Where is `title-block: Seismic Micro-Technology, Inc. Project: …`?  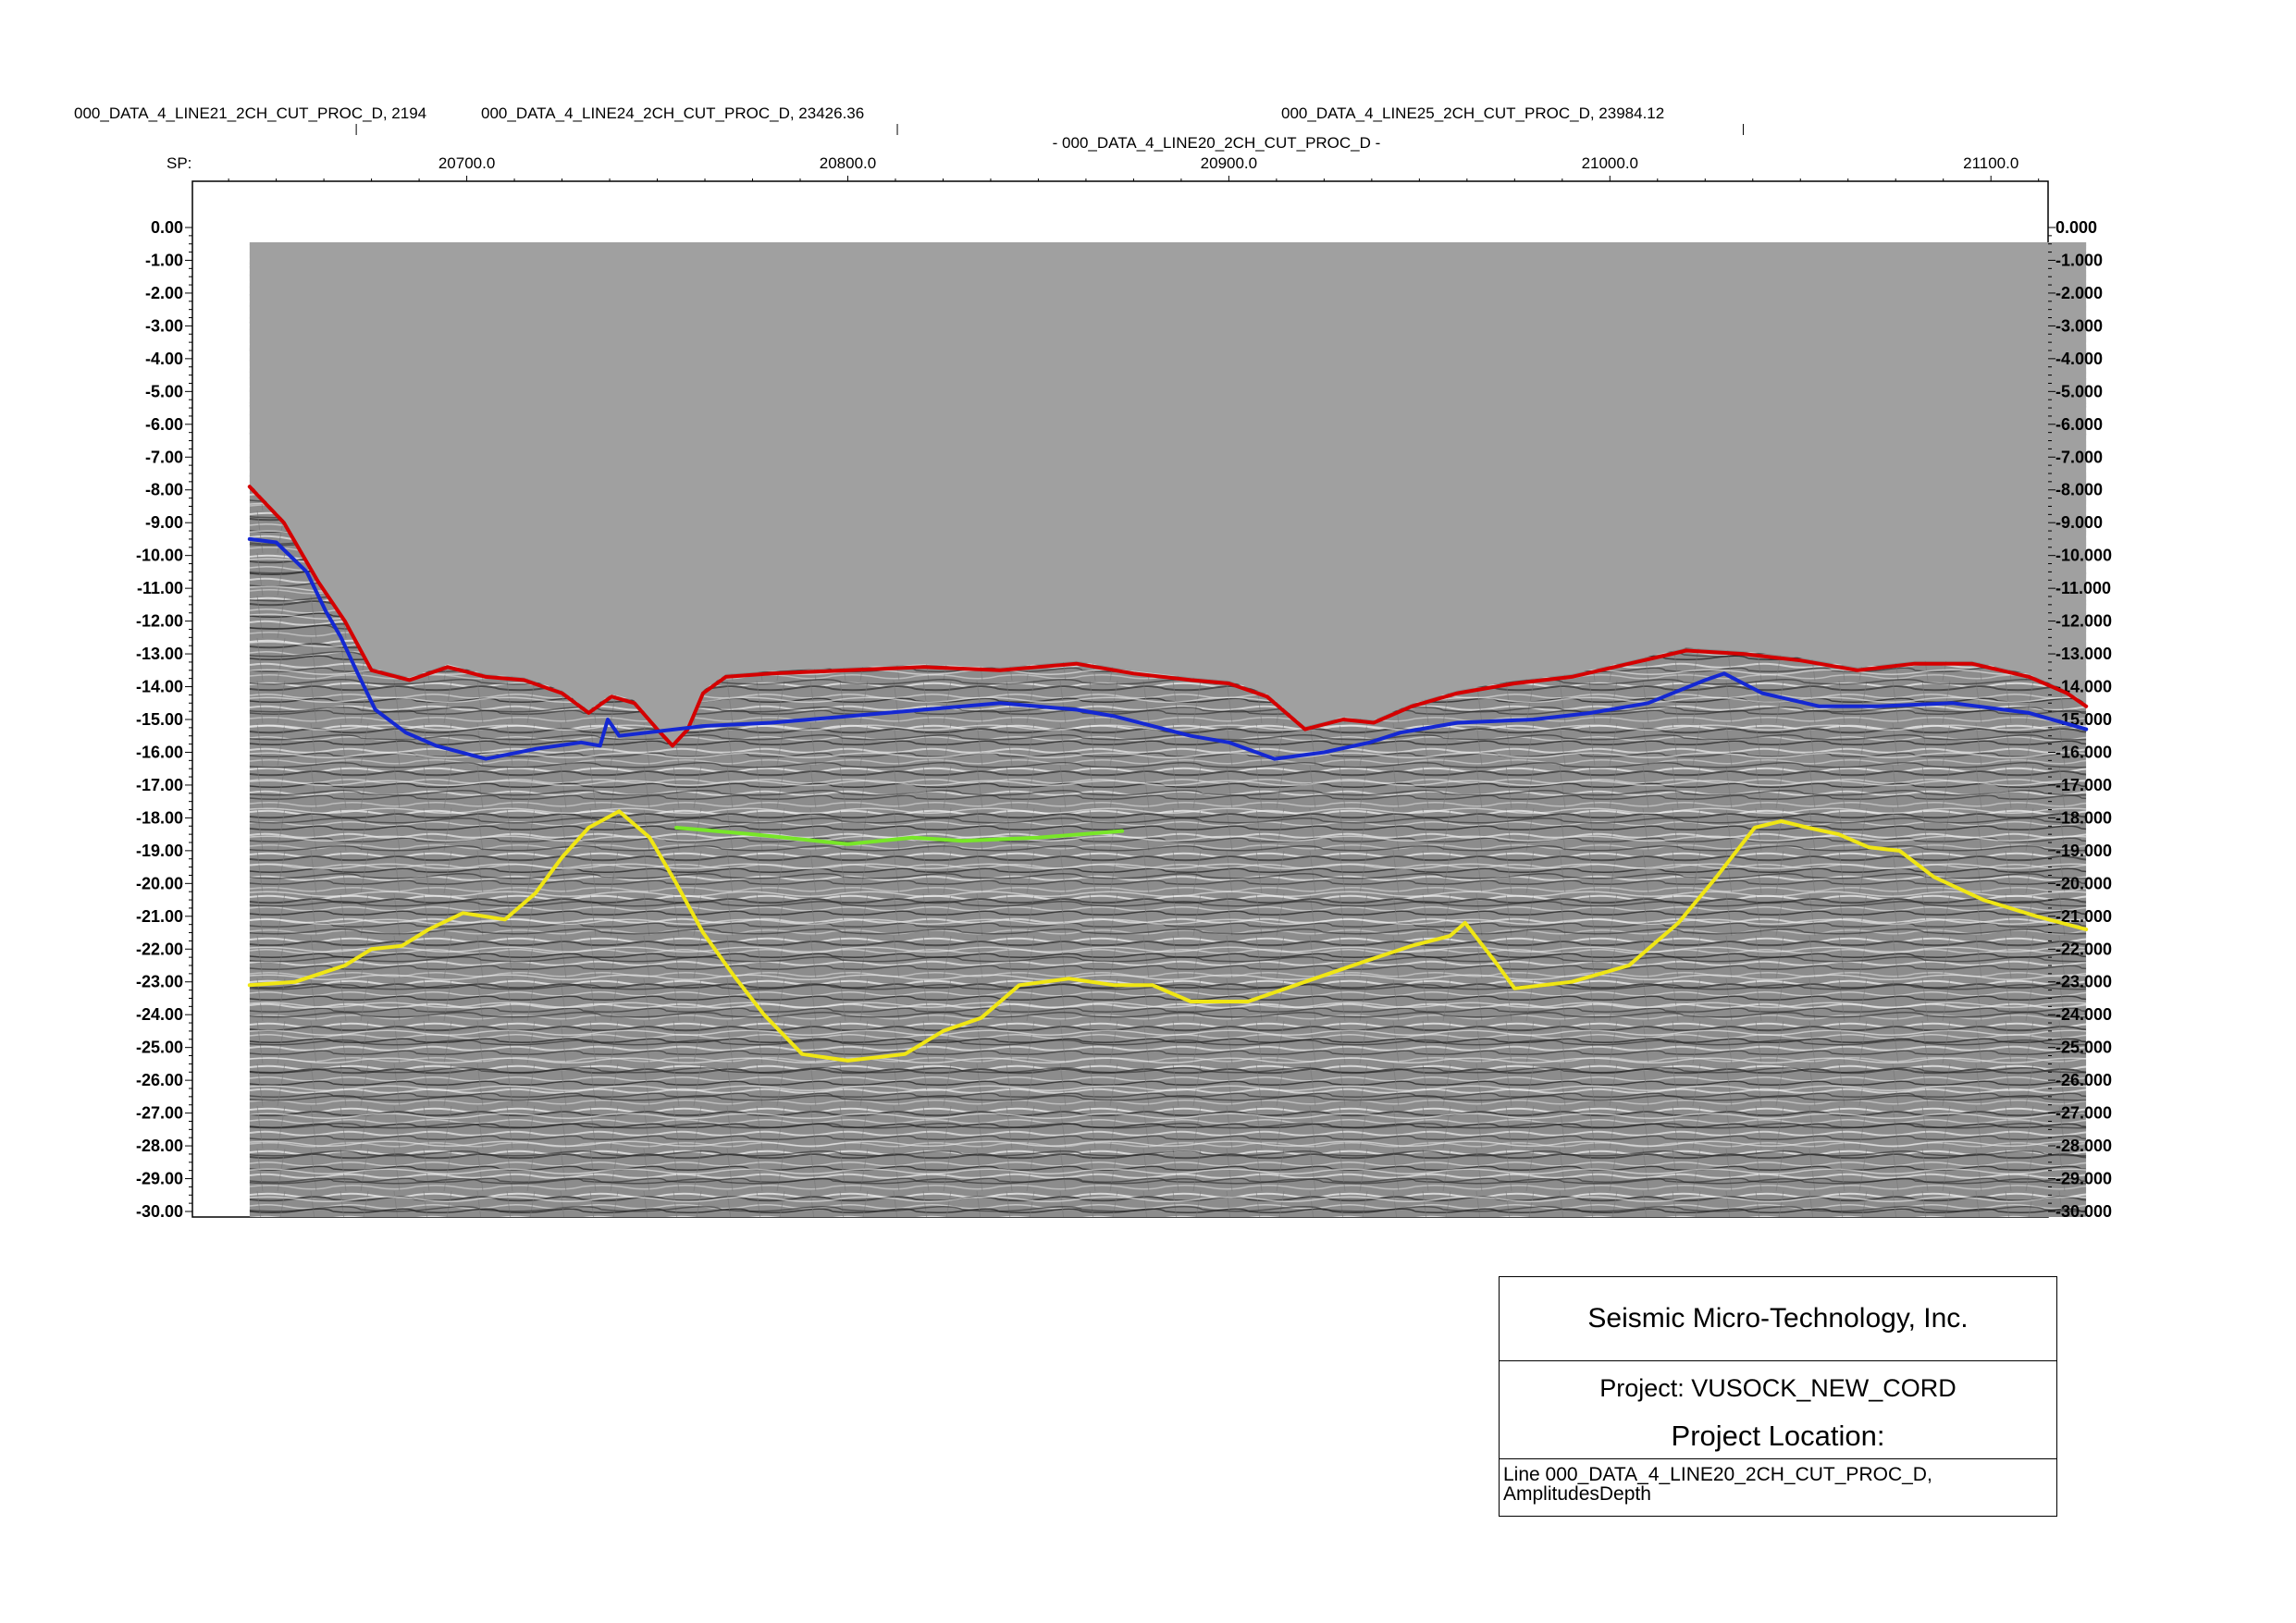
title-block: Seismic Micro-Technology, Inc. Project: … is located at coordinates (1778, 1396).